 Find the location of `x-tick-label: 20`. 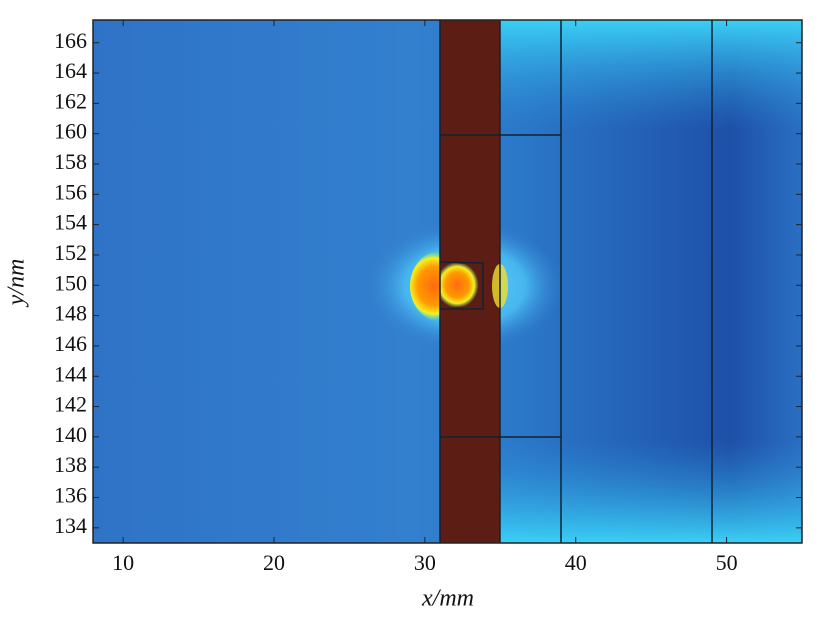

x-tick-label: 20 is located at coordinates (274, 562).